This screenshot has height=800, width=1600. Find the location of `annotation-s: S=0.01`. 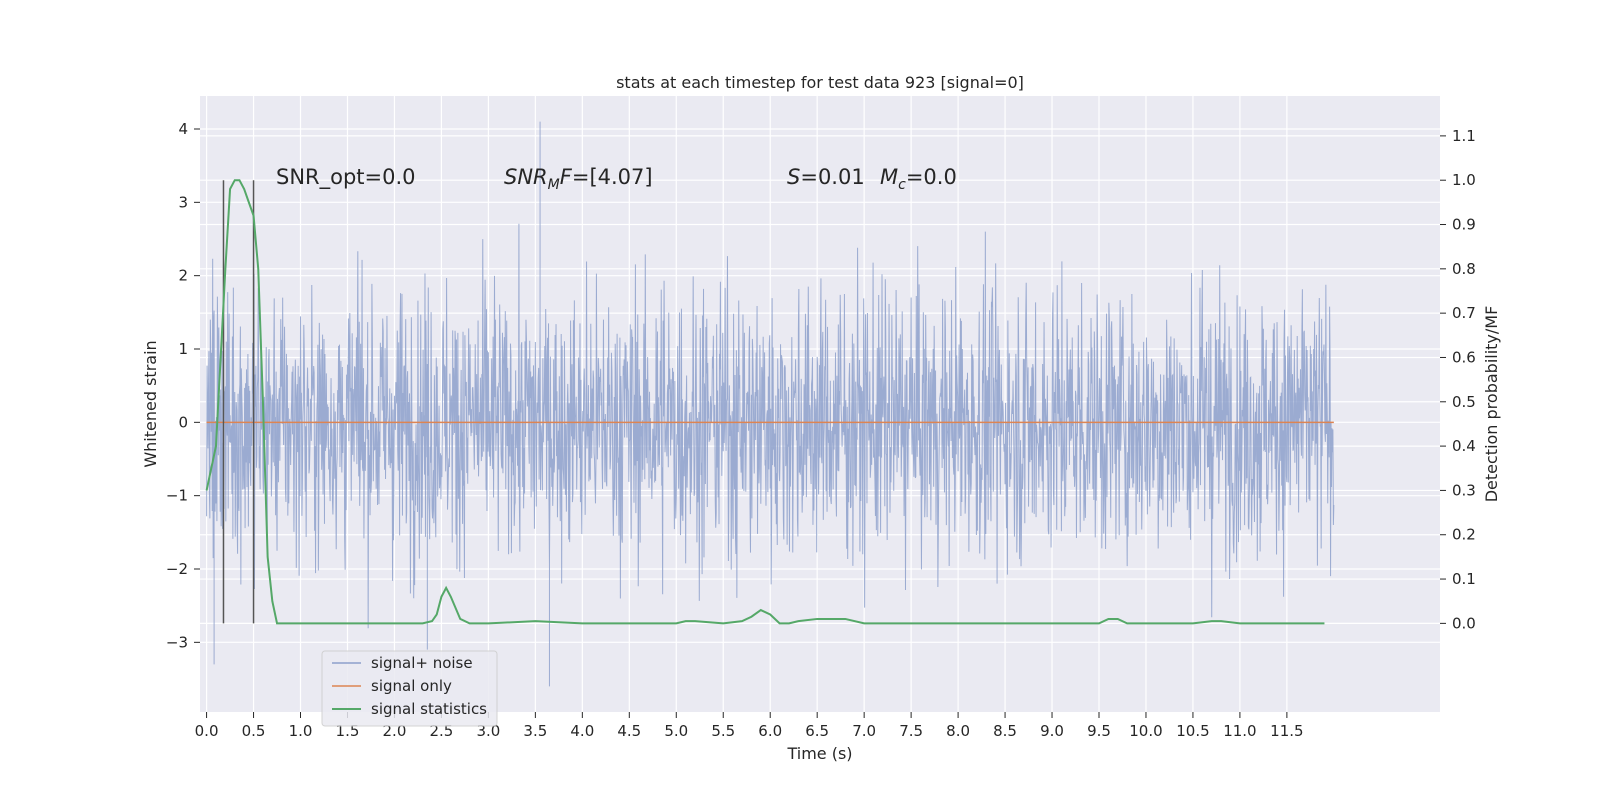

annotation-s: S=0.01 is located at coordinates (826, 177).